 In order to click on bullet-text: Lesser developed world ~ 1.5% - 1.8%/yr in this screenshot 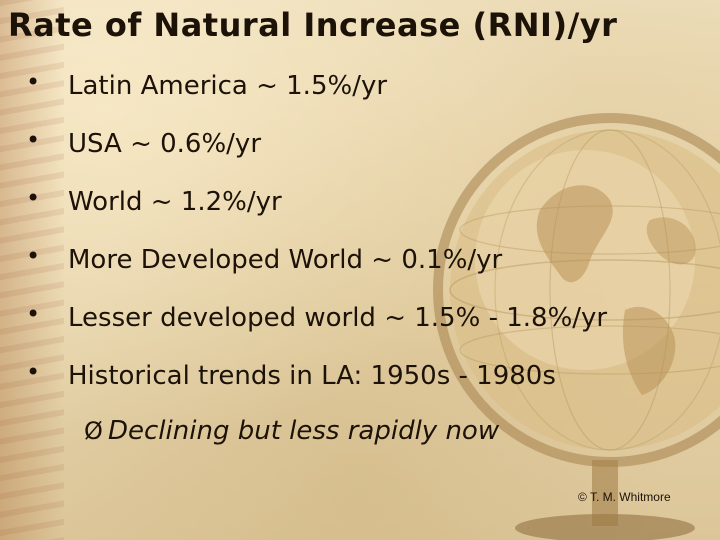, I will do `click(338, 318)`.